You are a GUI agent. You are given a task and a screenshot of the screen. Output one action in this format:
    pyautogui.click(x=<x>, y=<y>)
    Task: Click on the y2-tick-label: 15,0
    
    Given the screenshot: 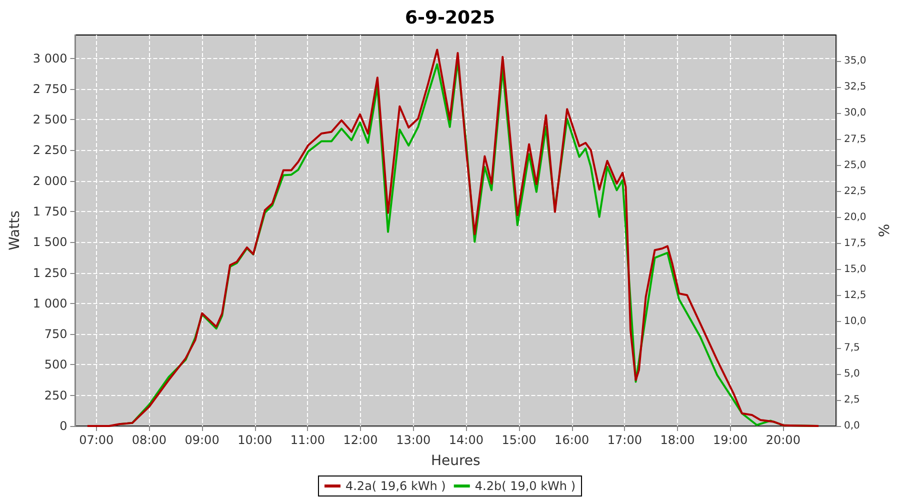 What is the action you would take?
    pyautogui.click(x=855, y=270)
    